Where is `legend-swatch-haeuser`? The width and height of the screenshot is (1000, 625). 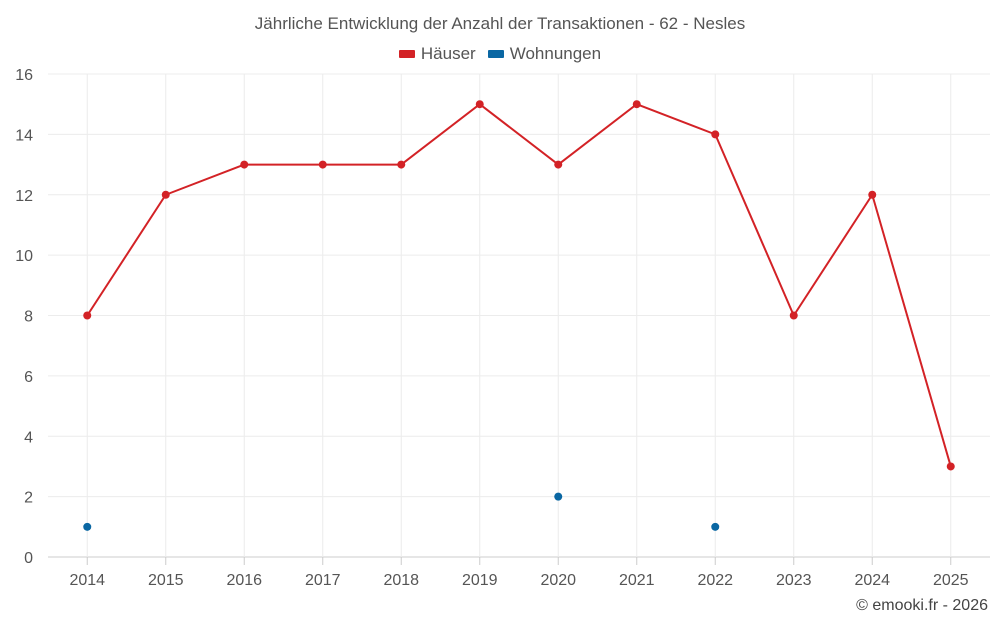
legend-swatch-haeuser is located at coordinates (406, 54).